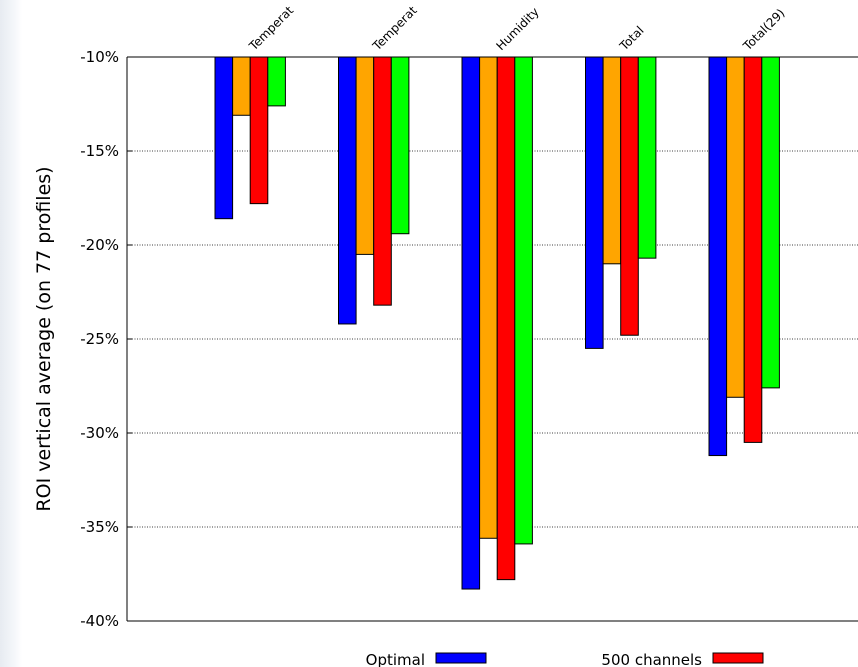 The image size is (858, 667). Describe the element at coordinates (99, 339) in the screenshot. I see `y-tick-label: -25%` at that location.